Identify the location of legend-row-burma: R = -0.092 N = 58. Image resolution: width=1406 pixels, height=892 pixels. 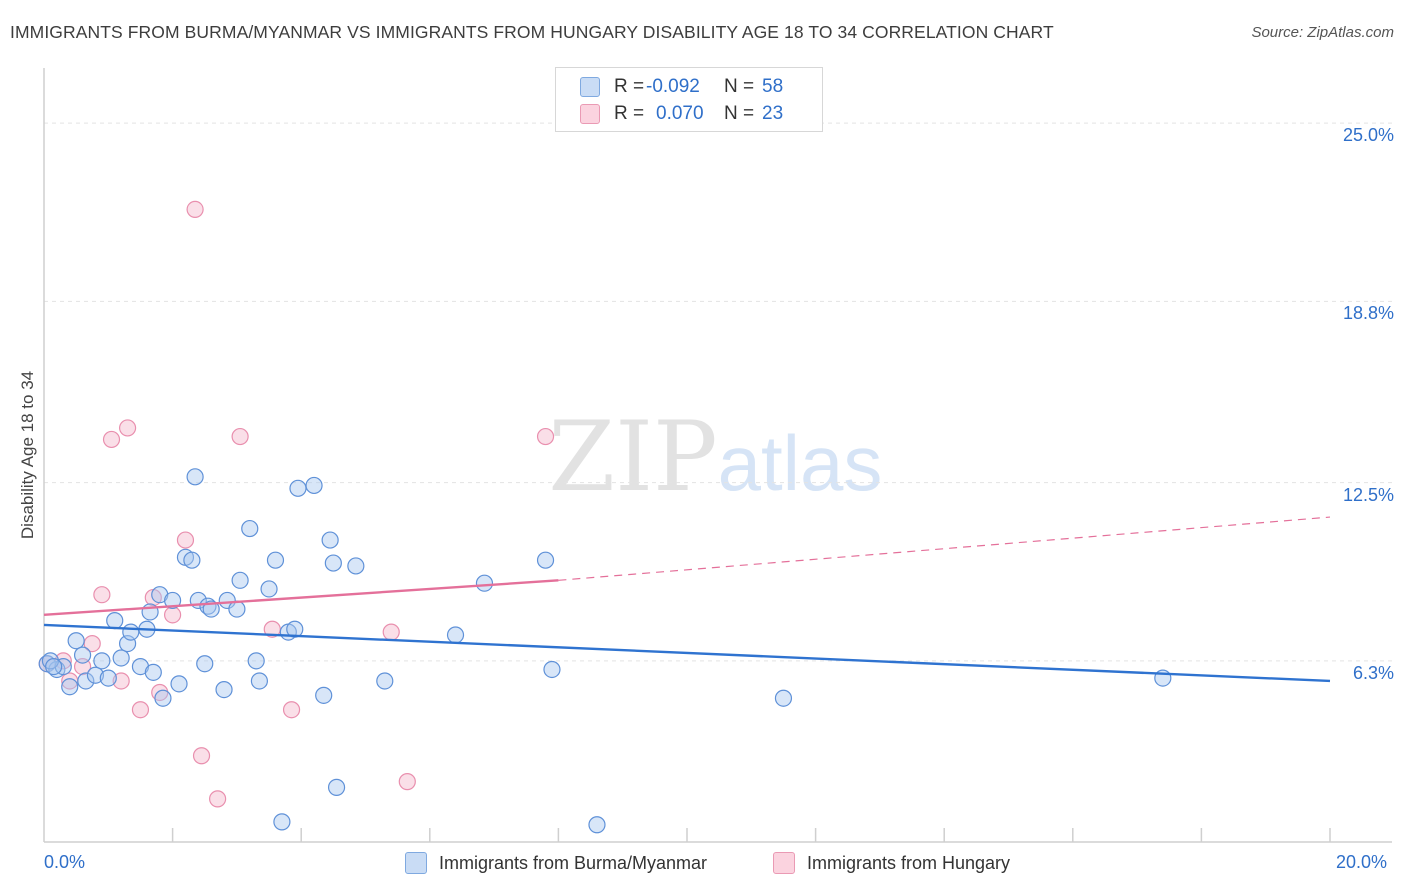
(681, 87).